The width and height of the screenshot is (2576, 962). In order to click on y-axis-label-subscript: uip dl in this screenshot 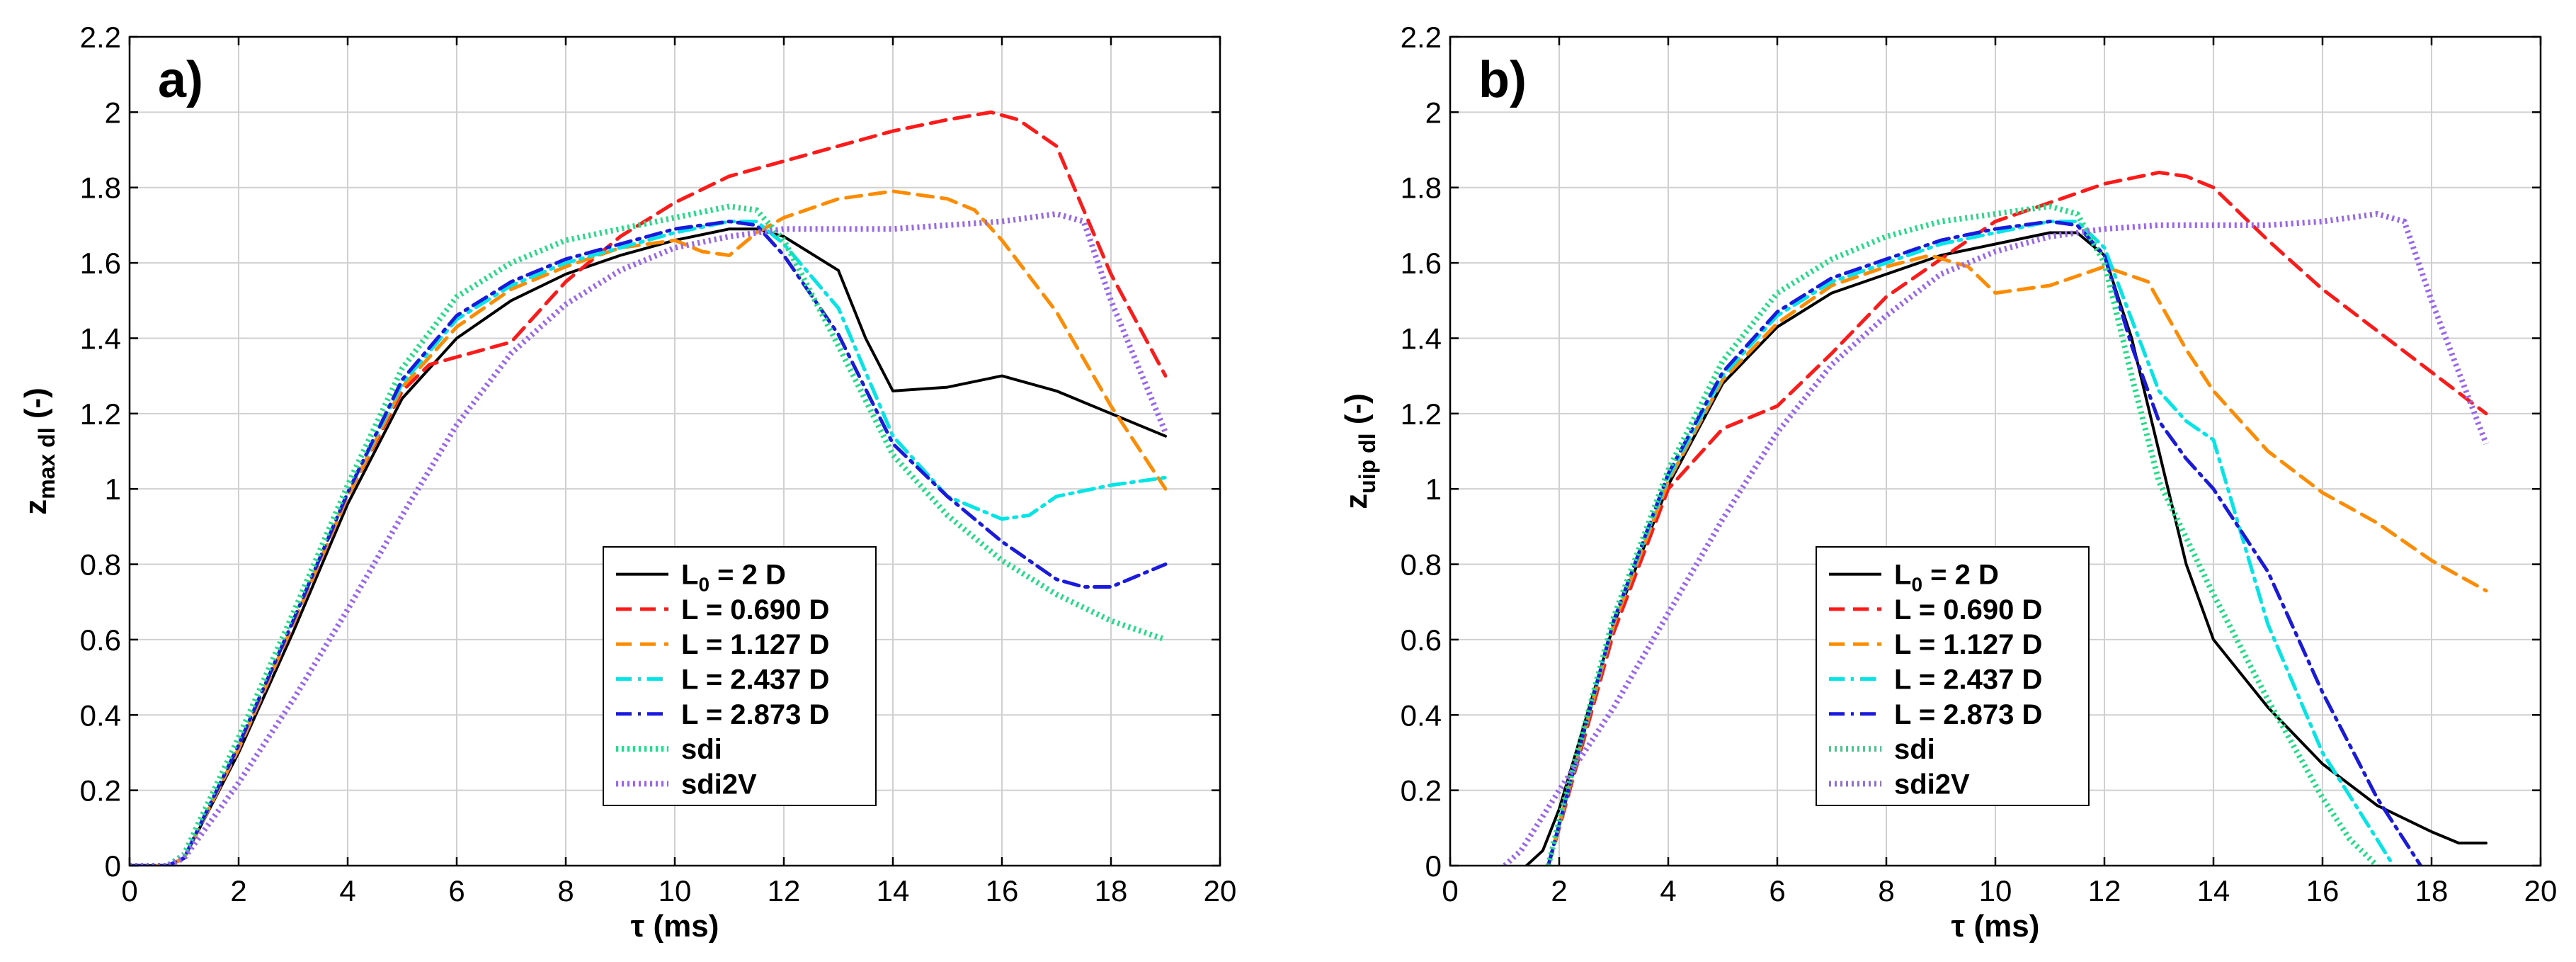, I will do `click(1367, 463)`.